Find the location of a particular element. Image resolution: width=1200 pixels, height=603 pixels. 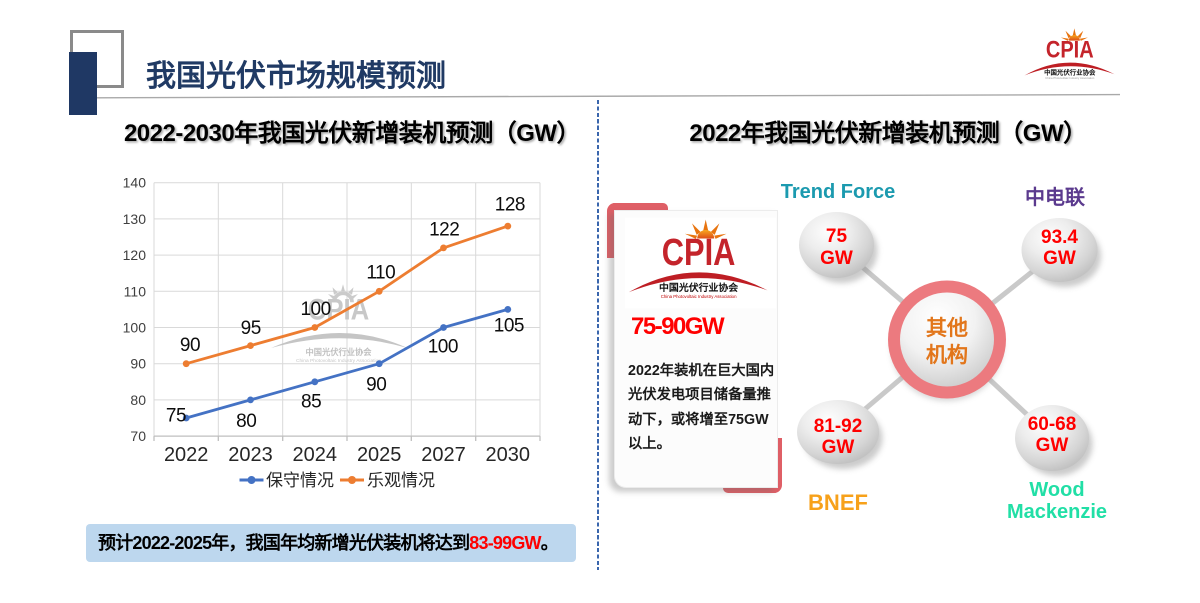

svg-text: 122 is located at coordinates (444, 229).